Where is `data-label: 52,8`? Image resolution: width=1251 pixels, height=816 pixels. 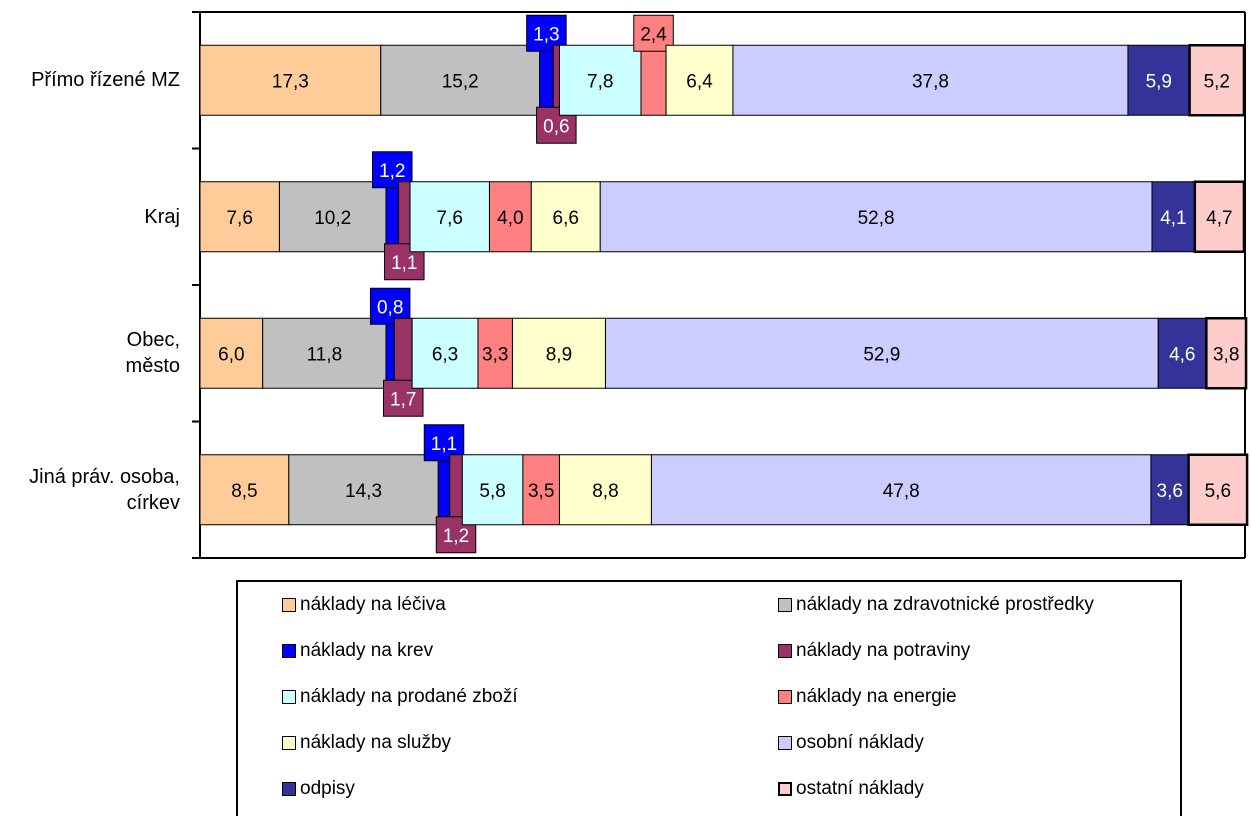 data-label: 52,8 is located at coordinates (876, 218).